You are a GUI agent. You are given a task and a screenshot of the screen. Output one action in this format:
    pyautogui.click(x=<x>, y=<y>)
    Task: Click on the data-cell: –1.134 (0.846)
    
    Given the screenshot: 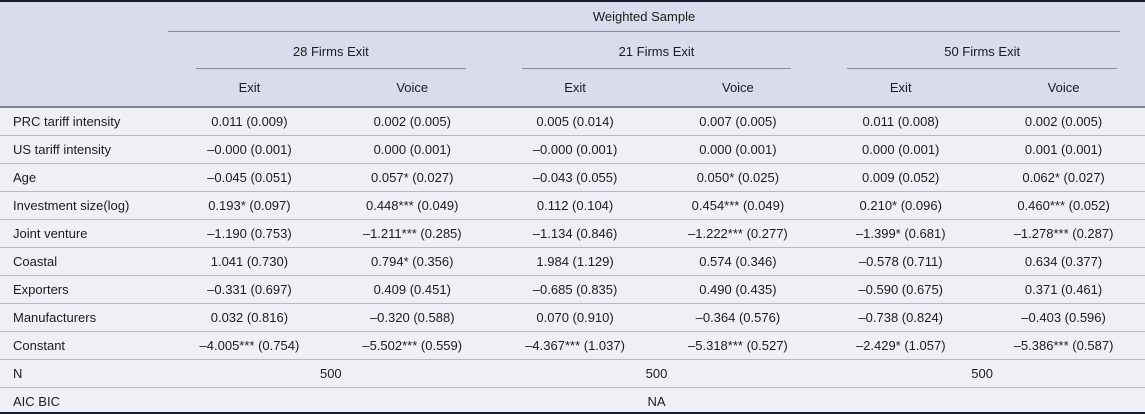 What is the action you would take?
    pyautogui.click(x=575, y=233)
    